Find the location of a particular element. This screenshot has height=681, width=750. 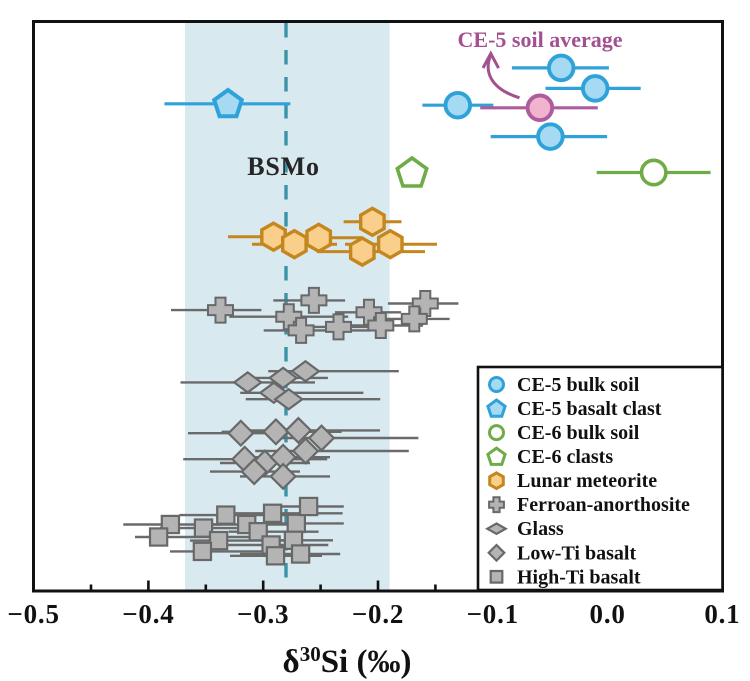

svg-text: CE-5 basalt clast is located at coordinates (589, 409).